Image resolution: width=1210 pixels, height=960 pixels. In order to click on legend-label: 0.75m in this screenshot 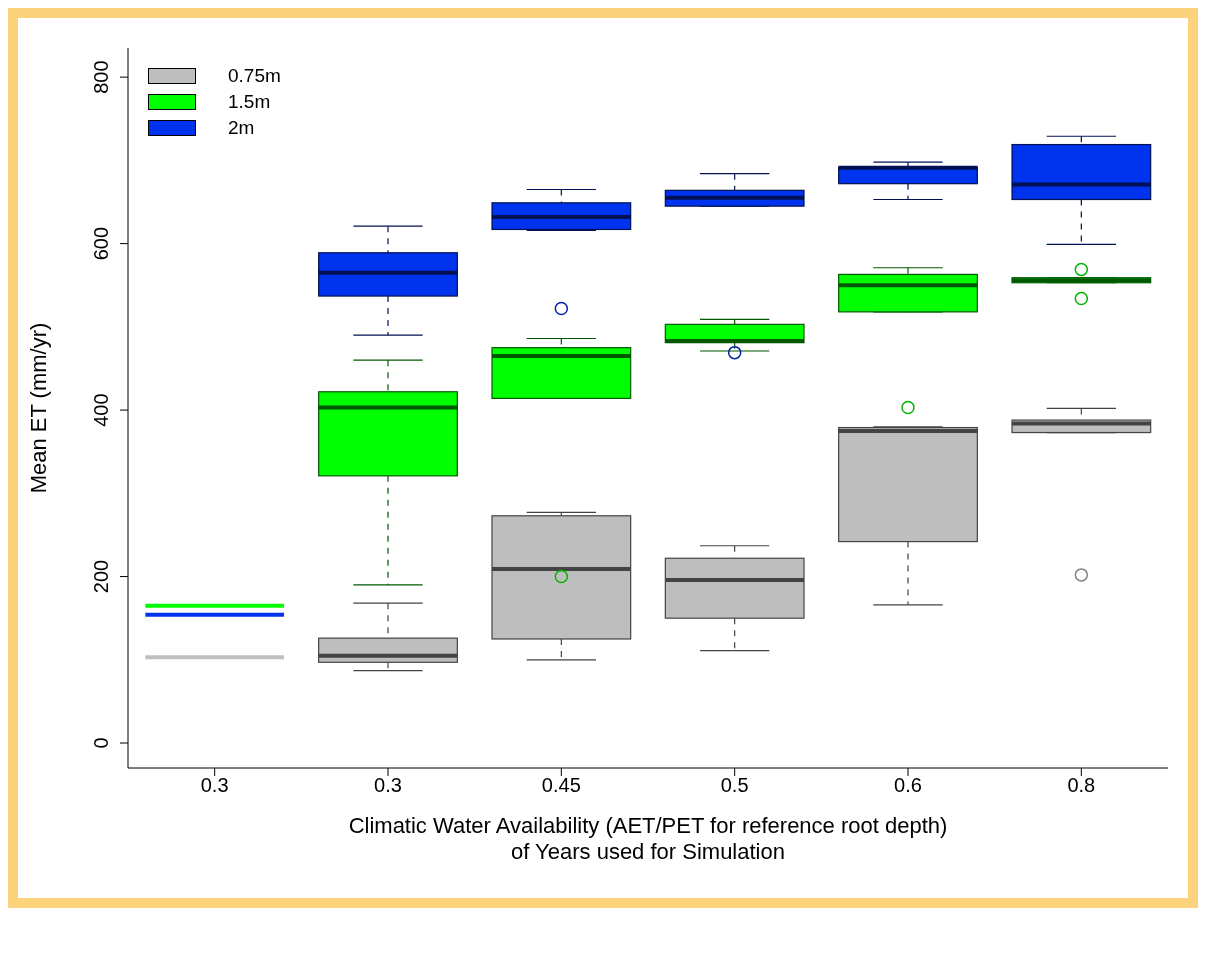, I will do `click(254, 76)`.